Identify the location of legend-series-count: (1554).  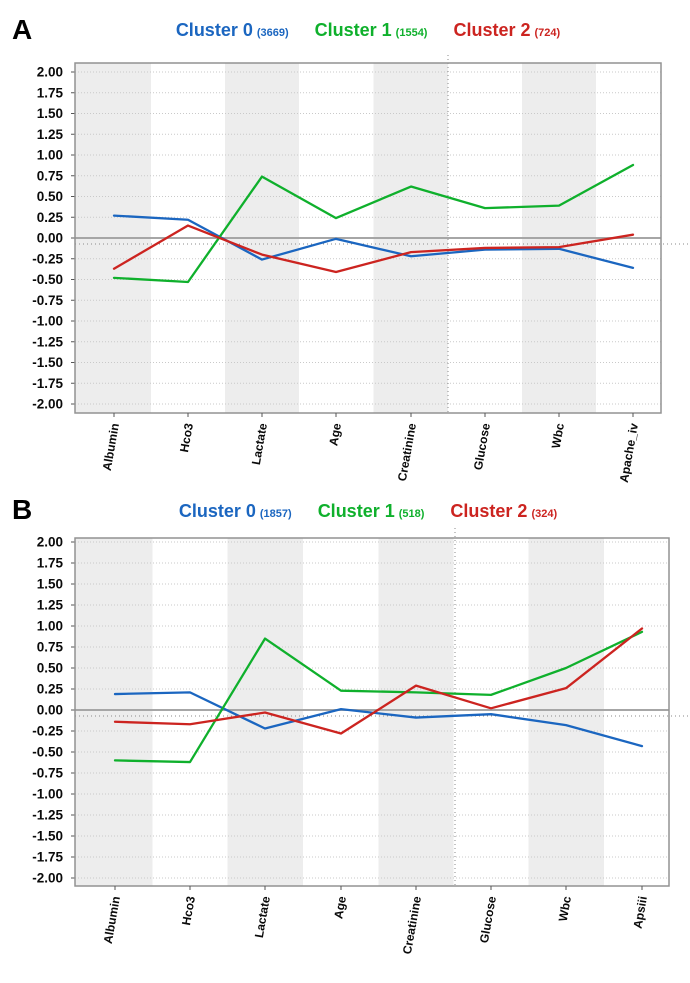
(411, 33).